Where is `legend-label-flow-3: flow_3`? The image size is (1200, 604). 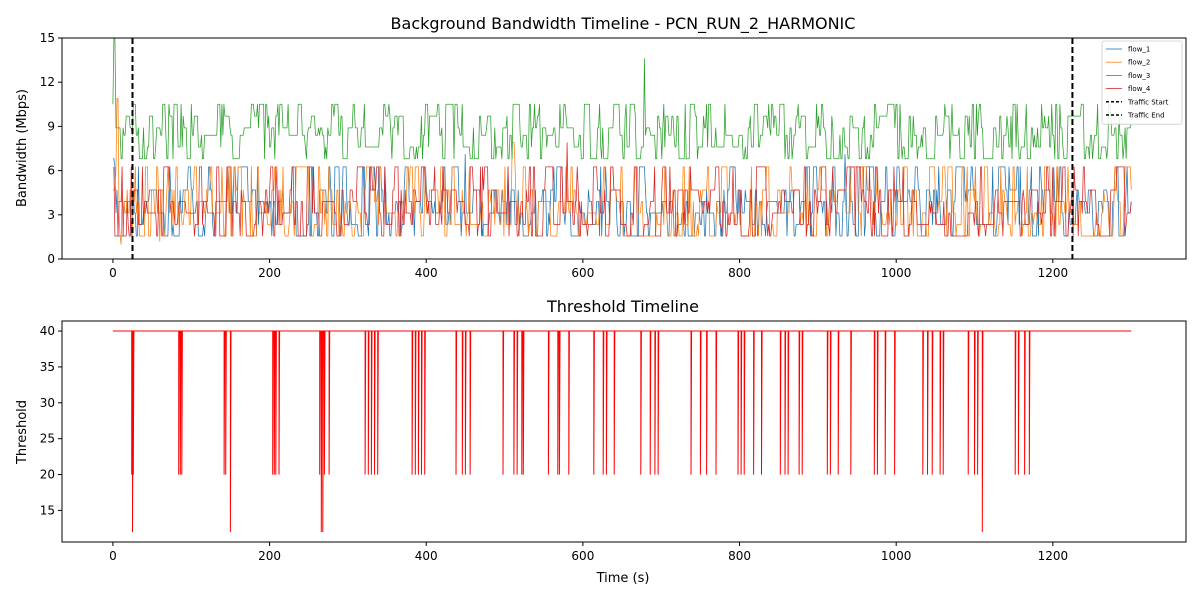
legend-label-flow-3: flow_3 is located at coordinates (1139, 76).